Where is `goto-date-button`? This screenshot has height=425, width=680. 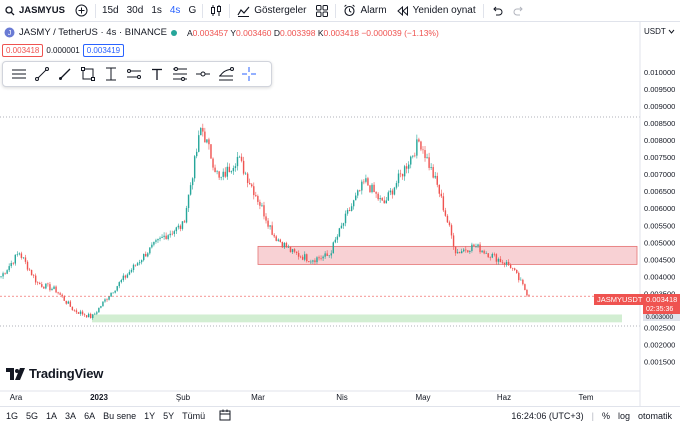
goto-date-button is located at coordinates (222, 416).